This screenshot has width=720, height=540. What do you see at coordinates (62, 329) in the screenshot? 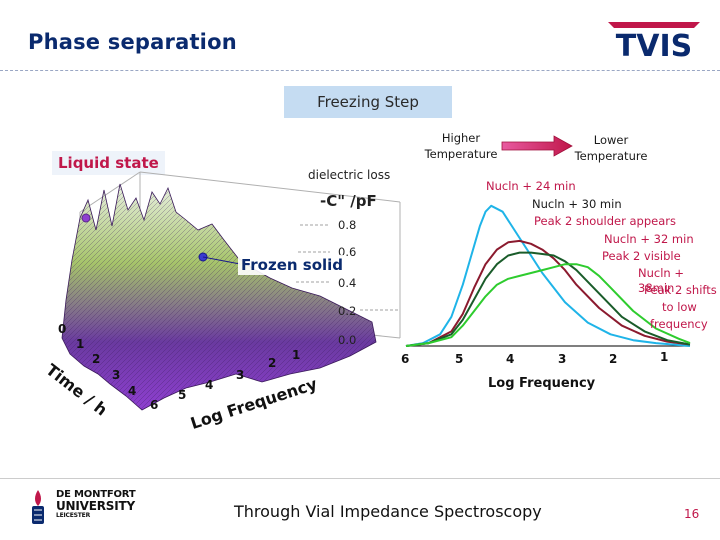
I see `time-tick: 0` at bounding box center [62, 329].